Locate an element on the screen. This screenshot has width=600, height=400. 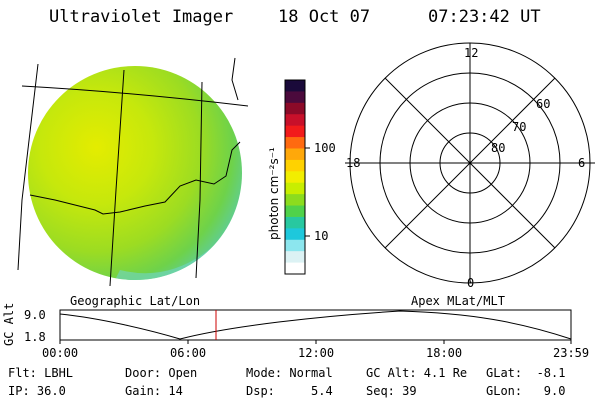
lat-label-80: 80 is located at coordinates (498, 148).